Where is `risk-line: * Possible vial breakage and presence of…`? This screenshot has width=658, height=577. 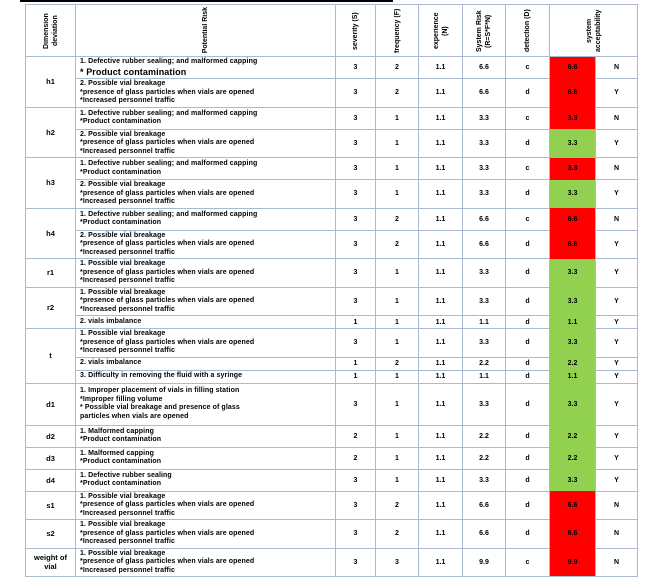 risk-line: * Possible vial breakage and presence of… is located at coordinates (160, 407).